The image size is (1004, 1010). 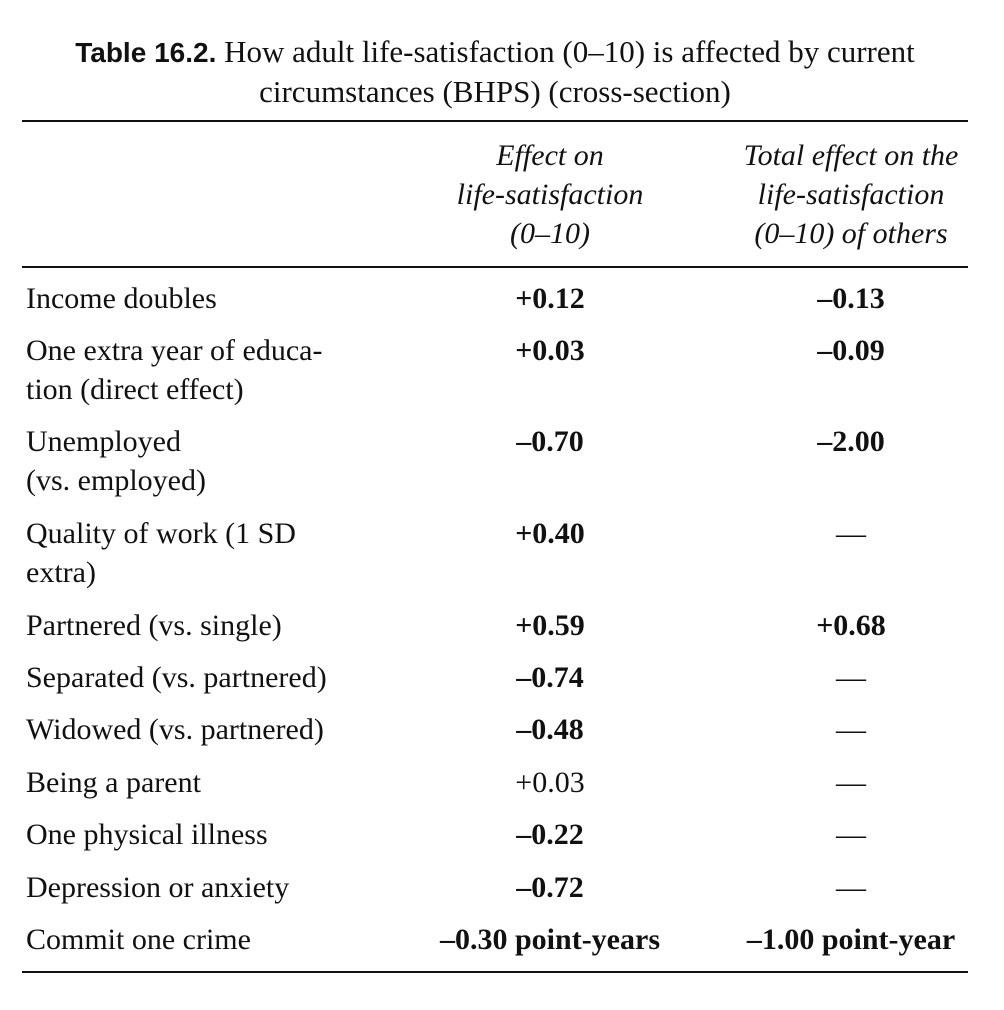 What do you see at coordinates (499, 755) in the screenshot?
I see `table-row: Widowed (vs. partnered) –0.48 —` at bounding box center [499, 755].